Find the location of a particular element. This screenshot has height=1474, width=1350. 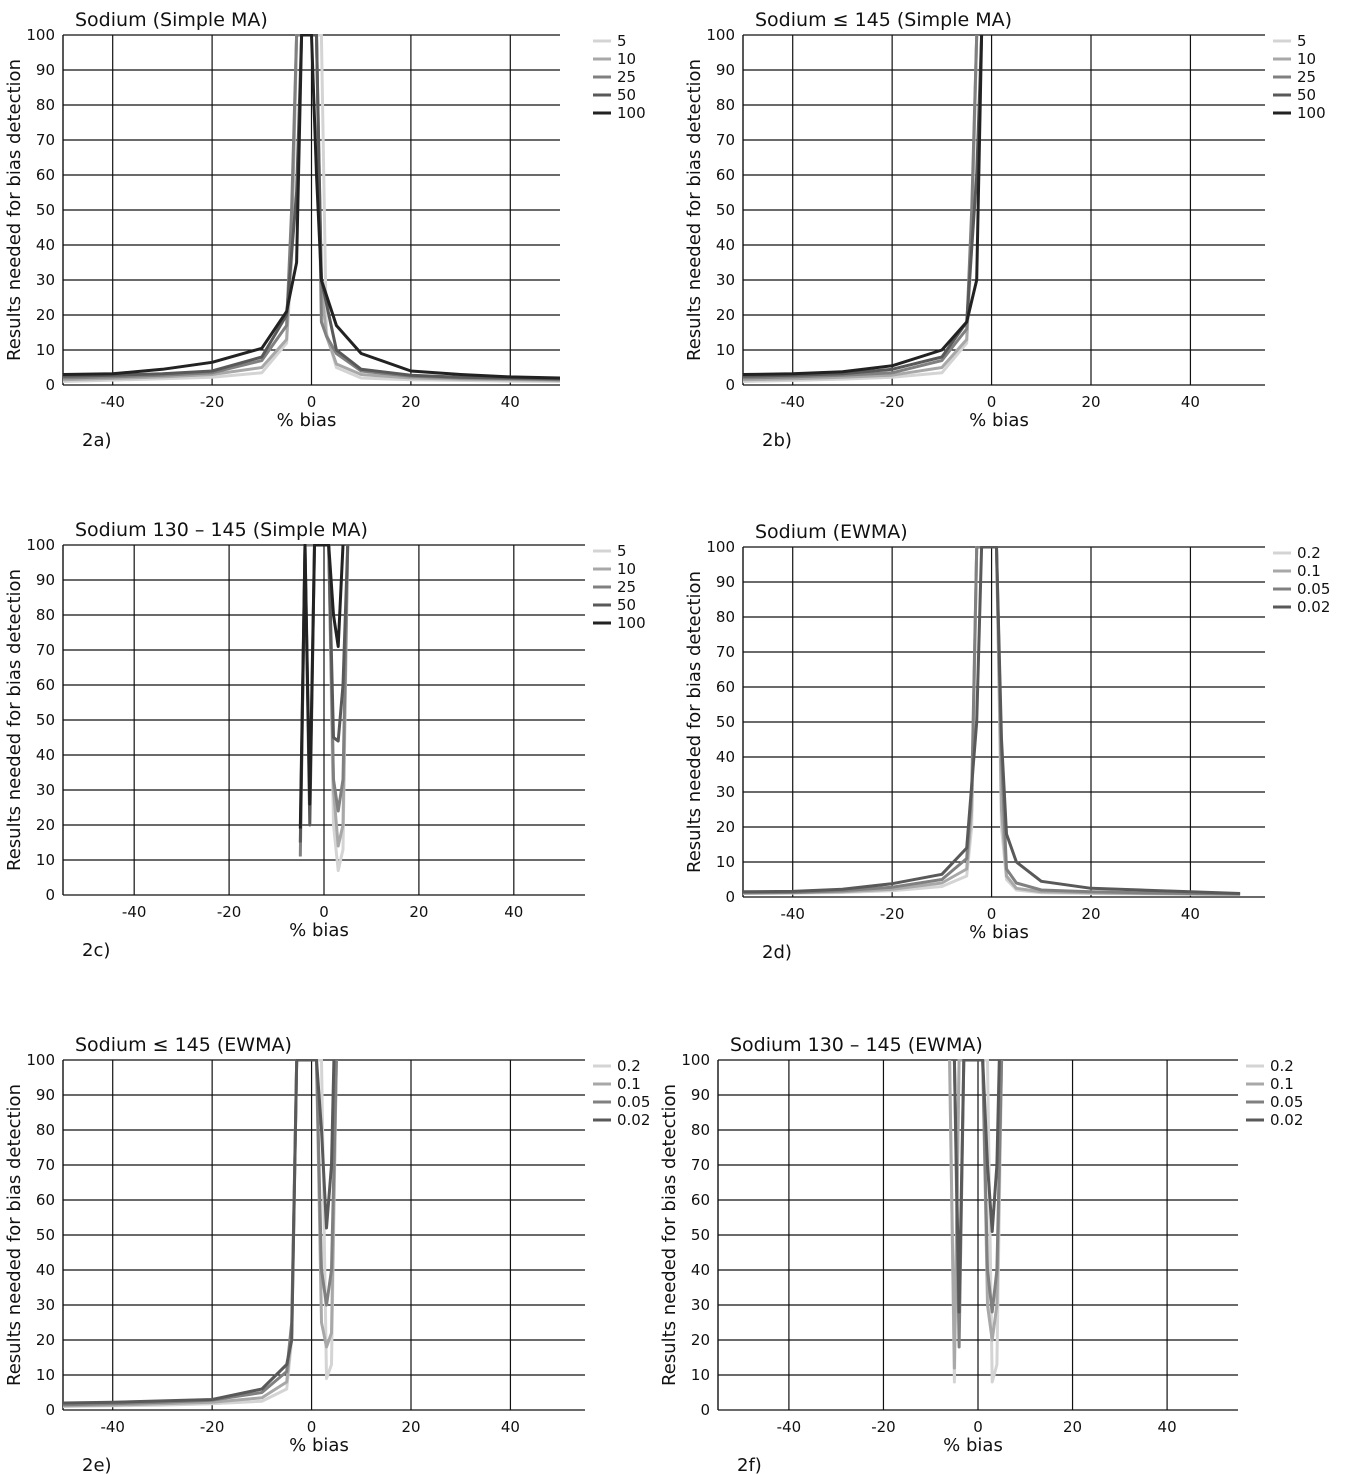

panel-label: 2a) is located at coordinates (97, 440).